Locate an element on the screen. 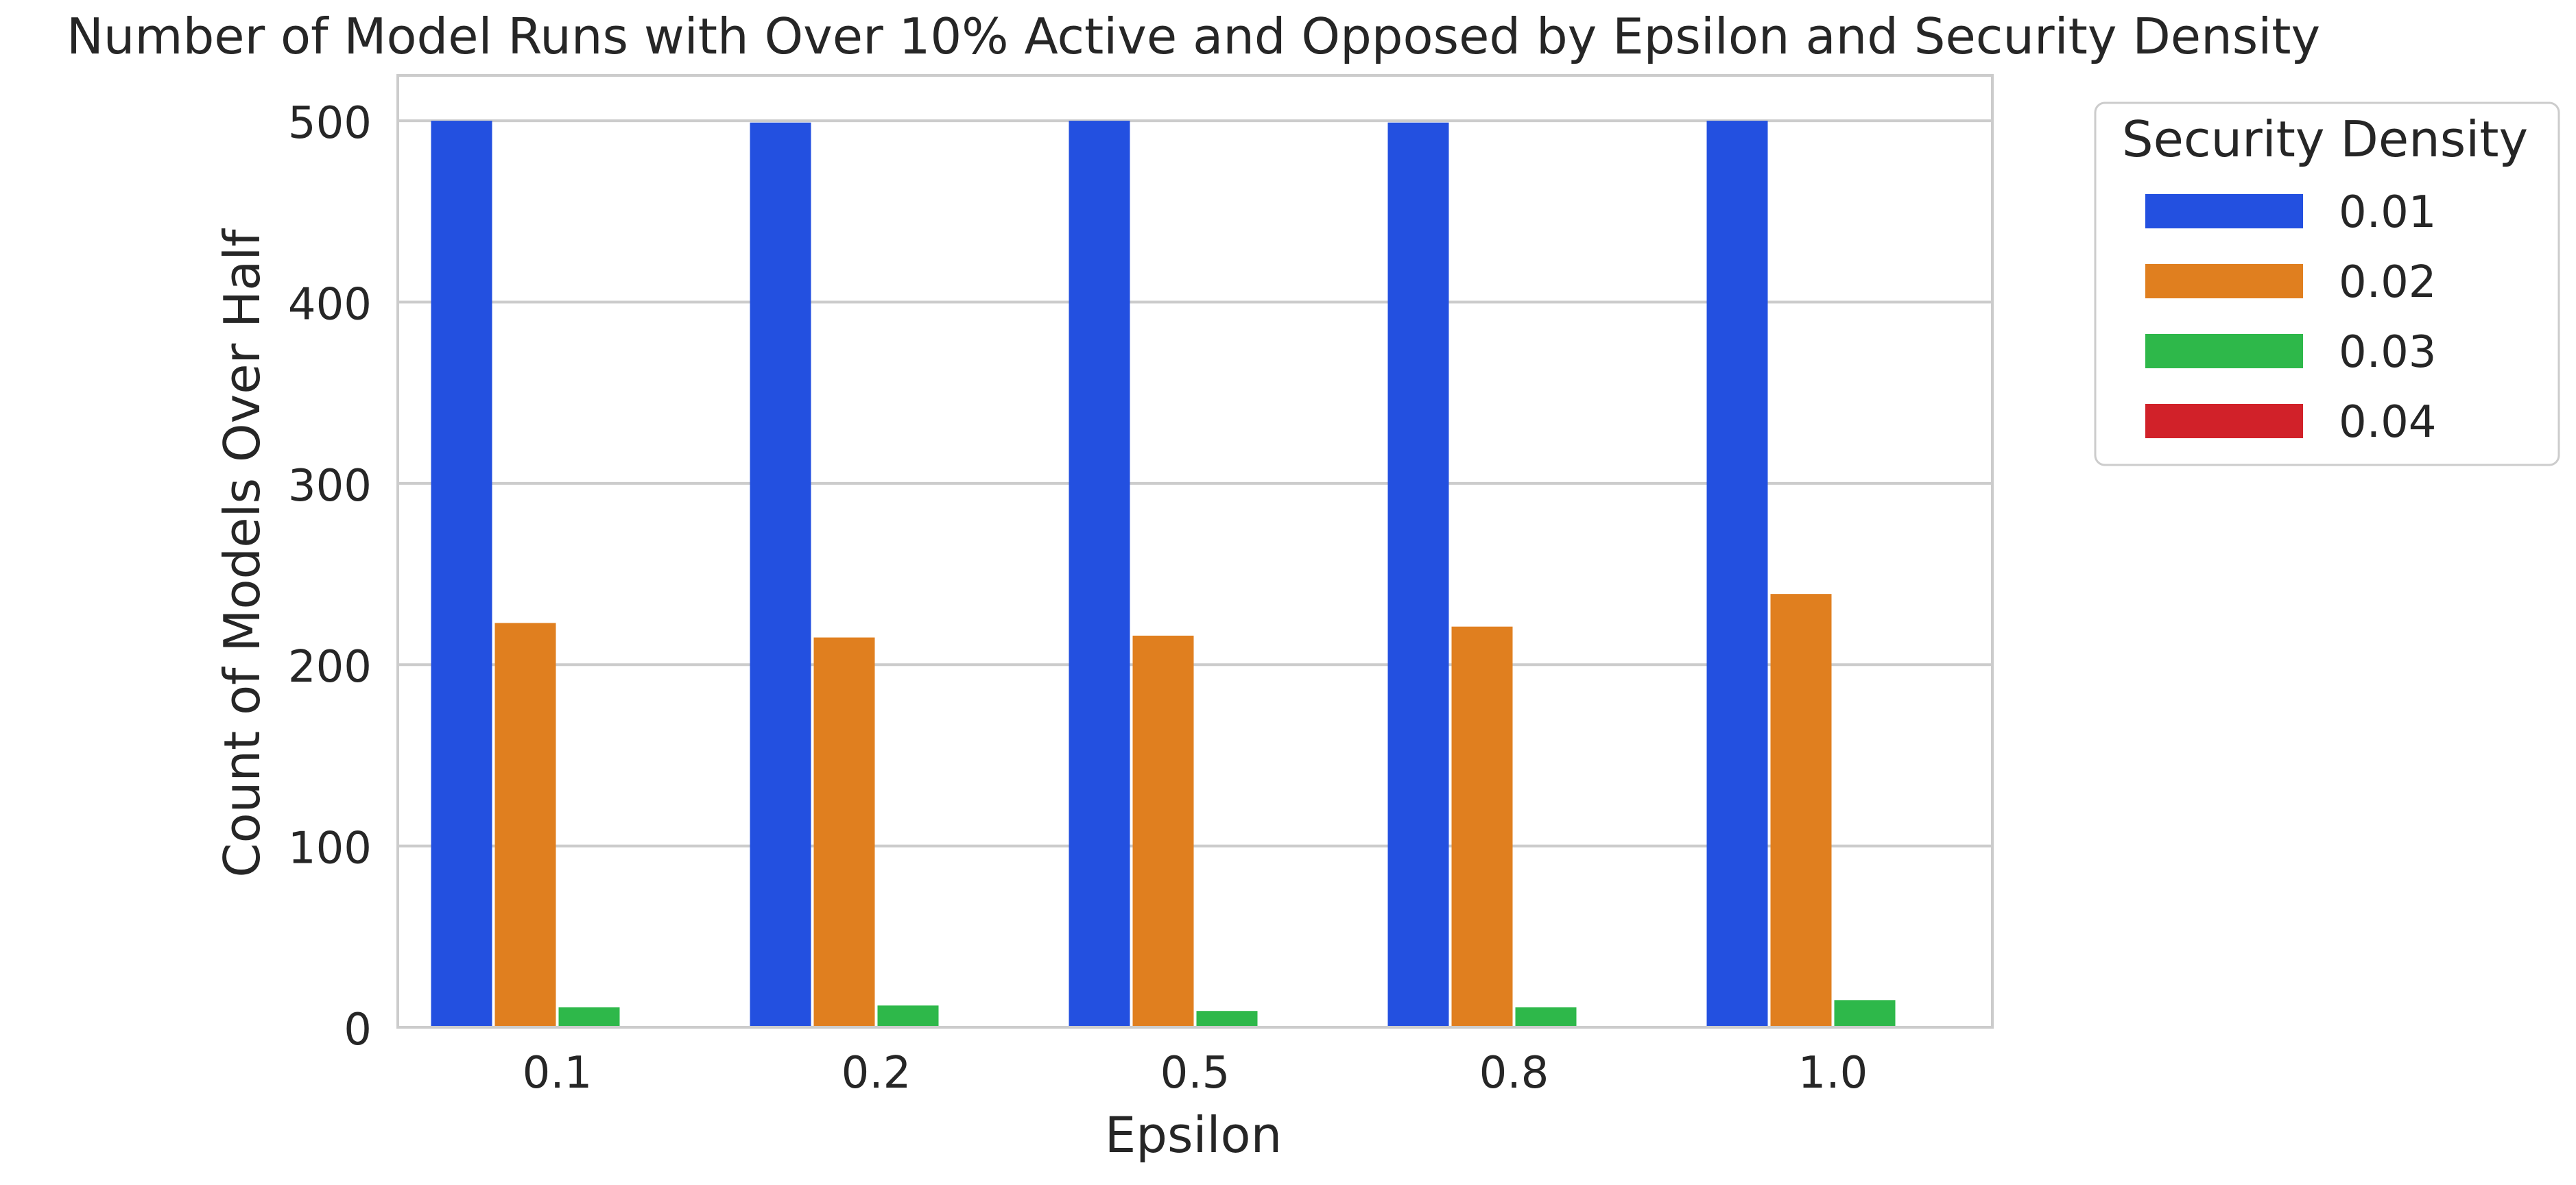 This screenshot has width=2576, height=1185. bar-0.5-0.02 is located at coordinates (1163, 831).